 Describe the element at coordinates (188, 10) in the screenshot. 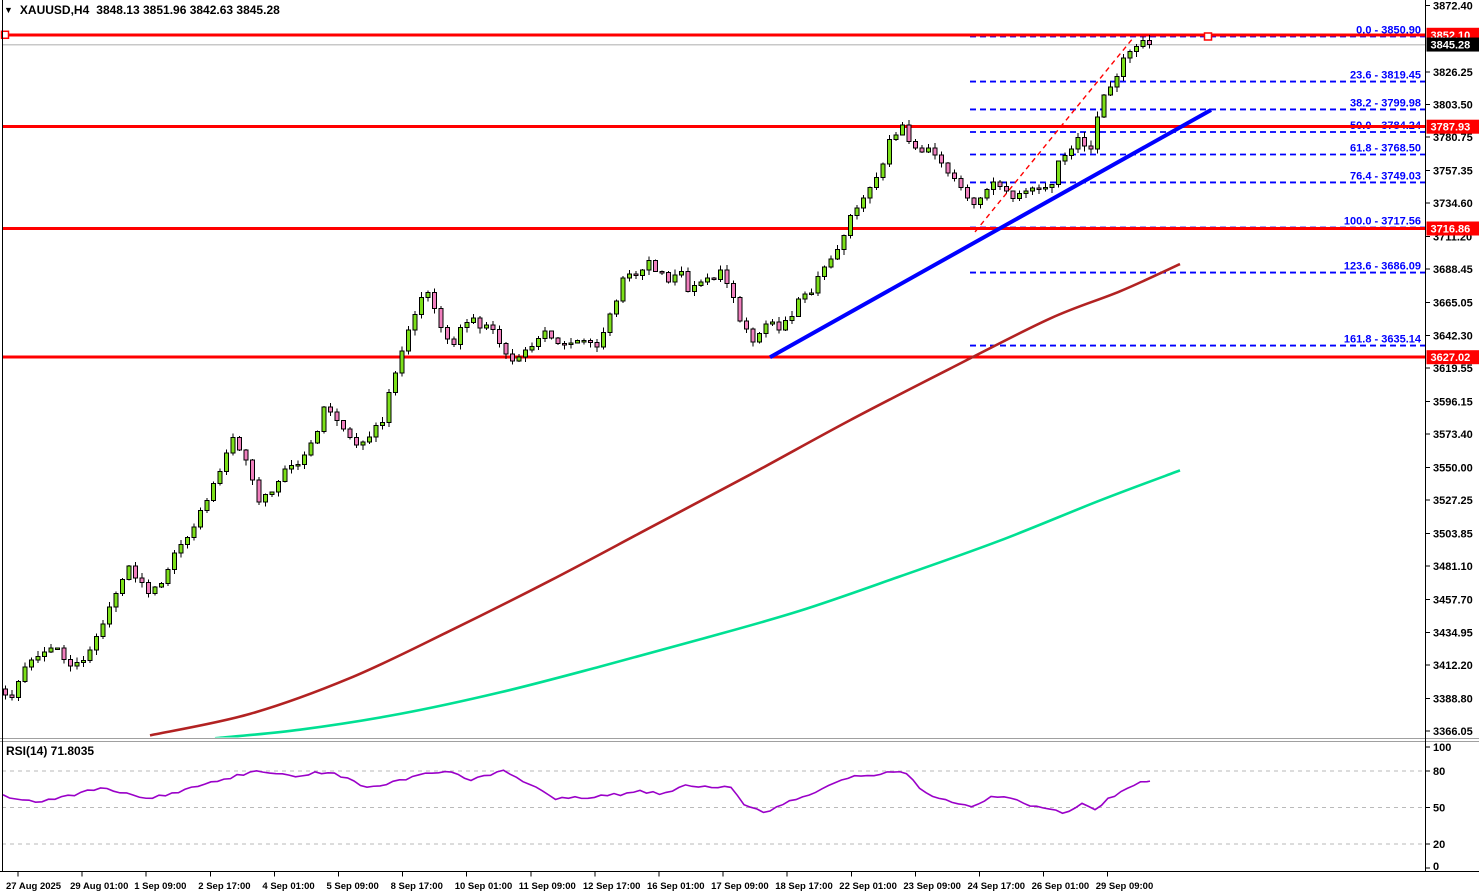

I see `ohlc-values: 3848.13 3851.96 3842.63 3845.28` at that location.